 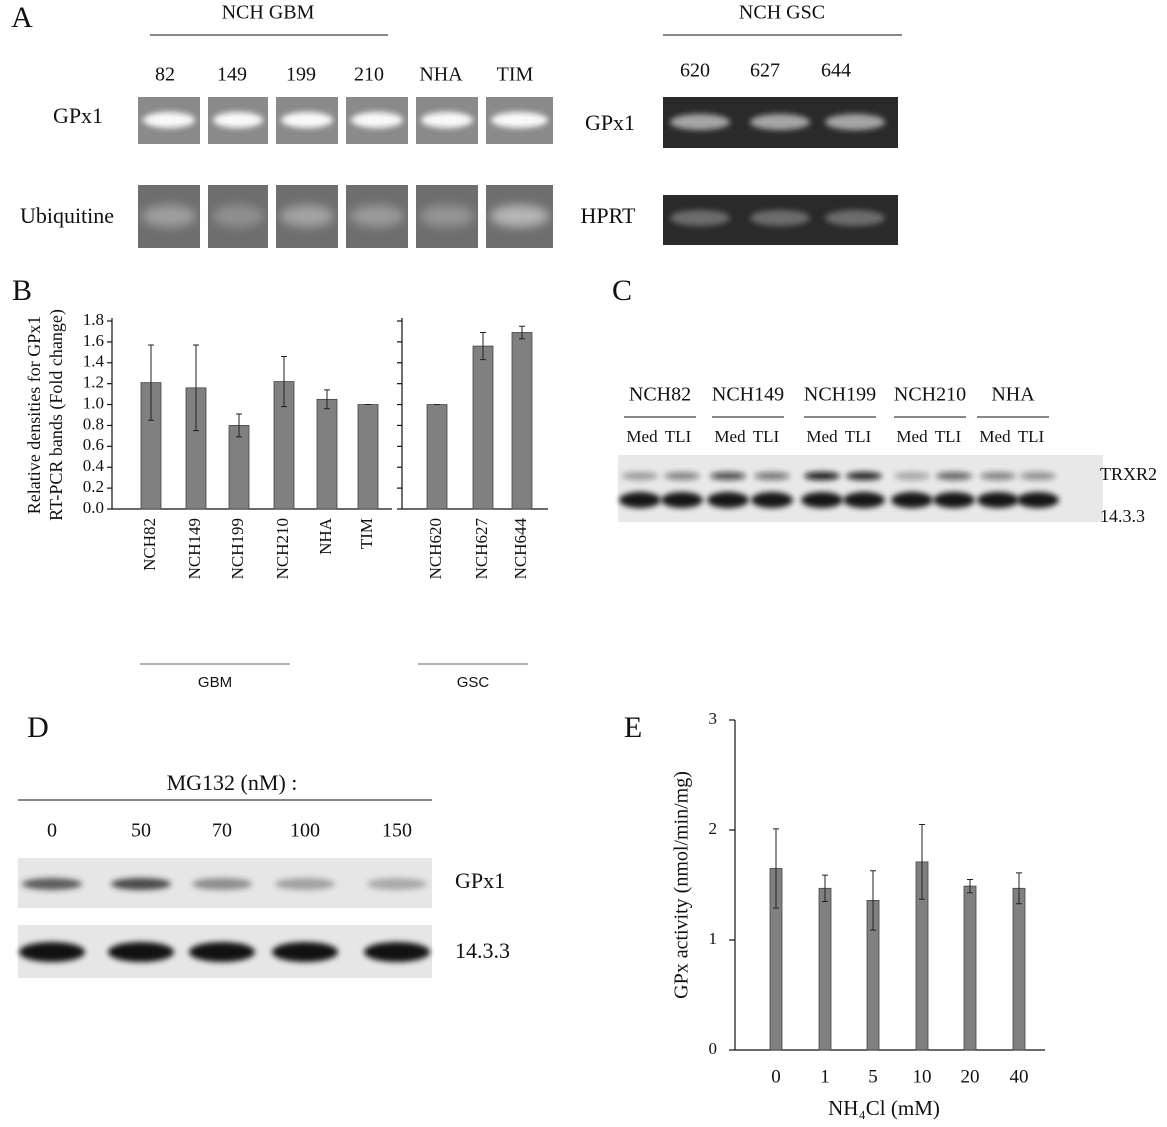 I want to click on panel-label: B, so click(x=22, y=290).